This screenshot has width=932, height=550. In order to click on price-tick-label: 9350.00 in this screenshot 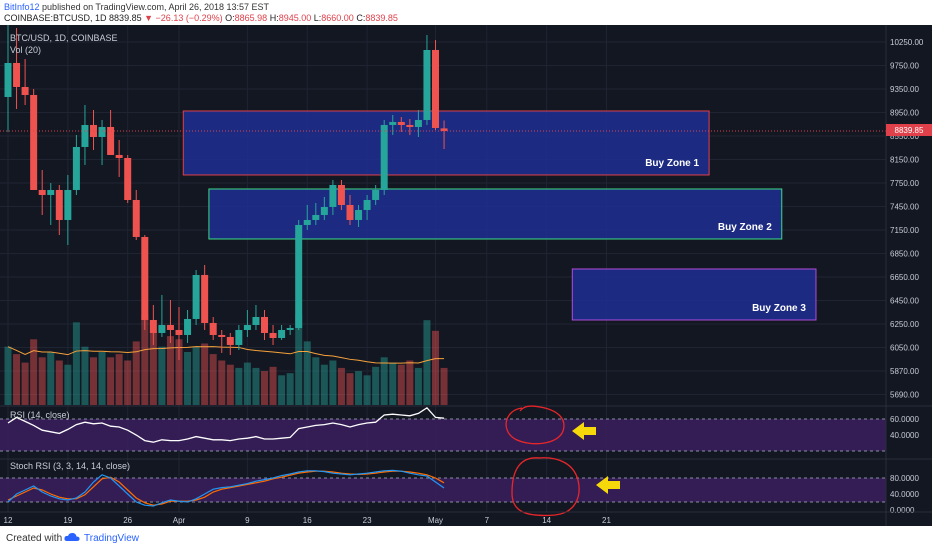, I will do `click(904, 89)`.